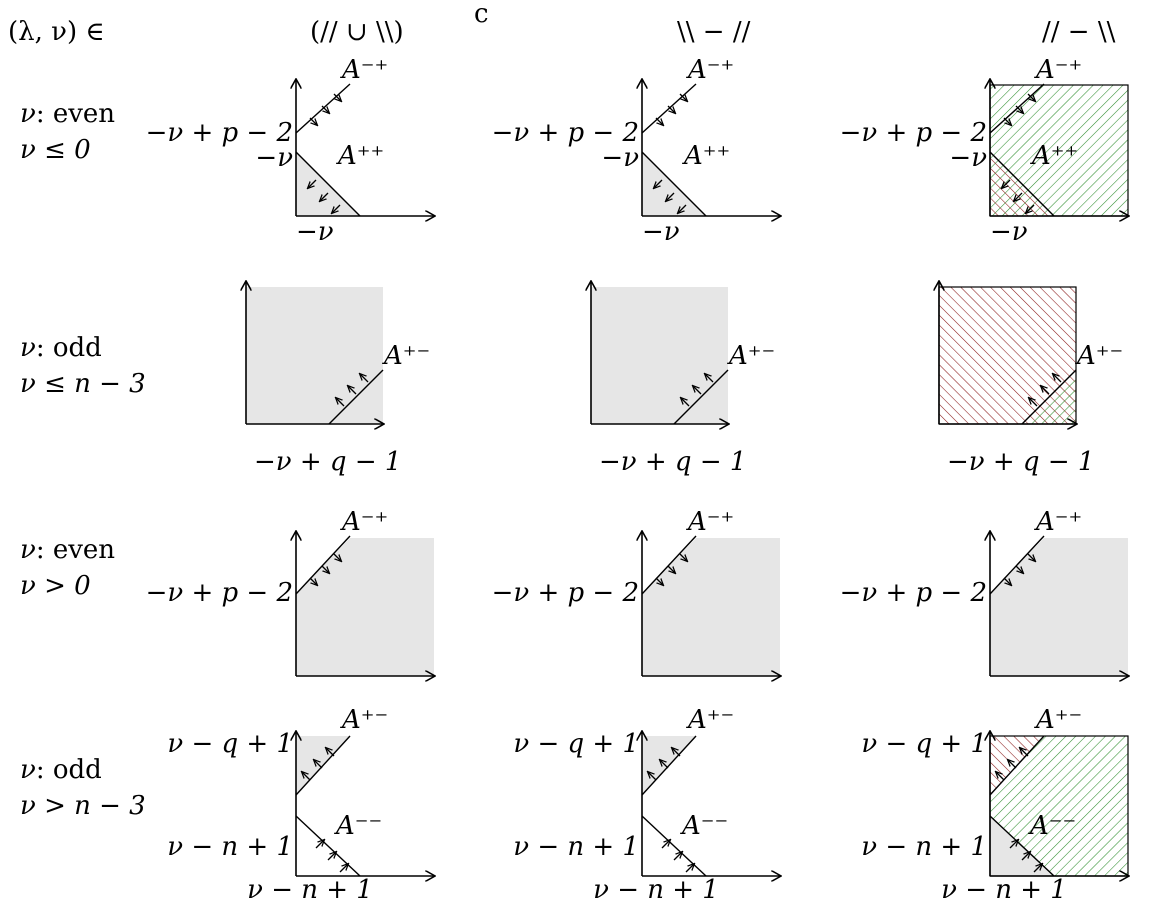  I want to click on panel-row2-col0: A⁻⁺ −ν + p − 2, so click(290, 591).